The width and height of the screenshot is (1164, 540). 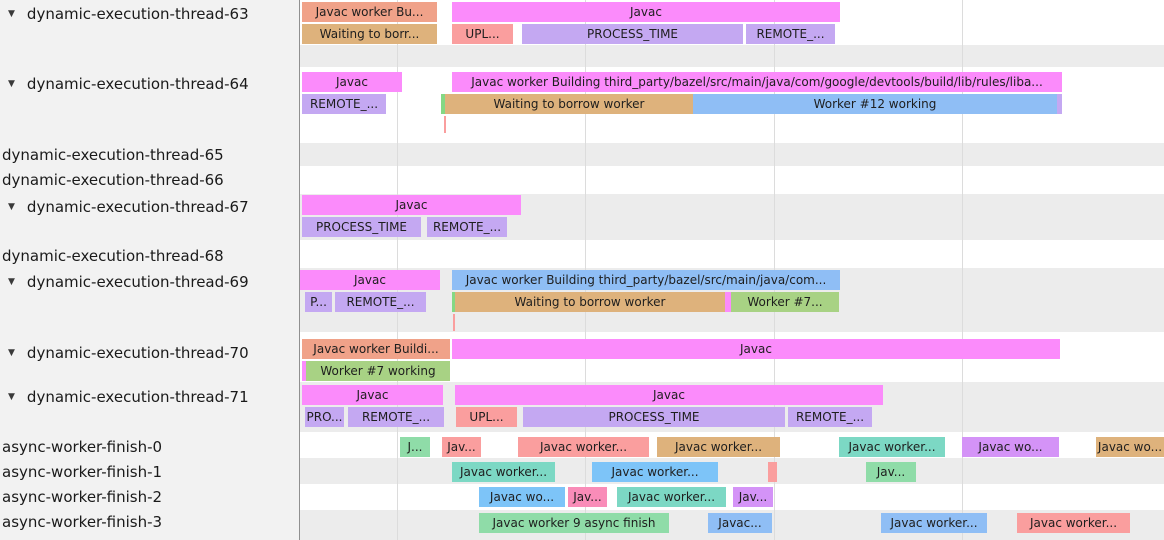 I want to click on time-gridline, so click(x=962, y=270).